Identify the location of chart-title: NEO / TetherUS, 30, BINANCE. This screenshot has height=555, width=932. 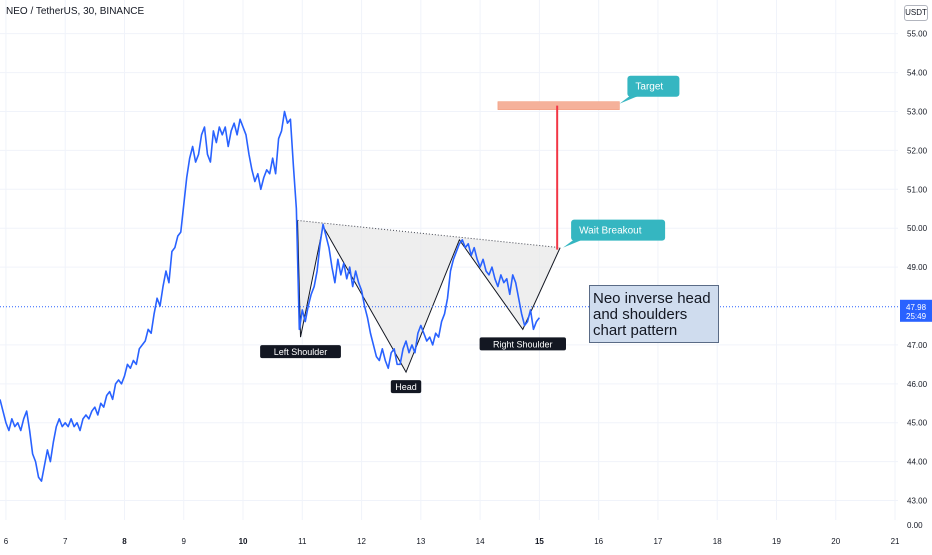
(75, 11).